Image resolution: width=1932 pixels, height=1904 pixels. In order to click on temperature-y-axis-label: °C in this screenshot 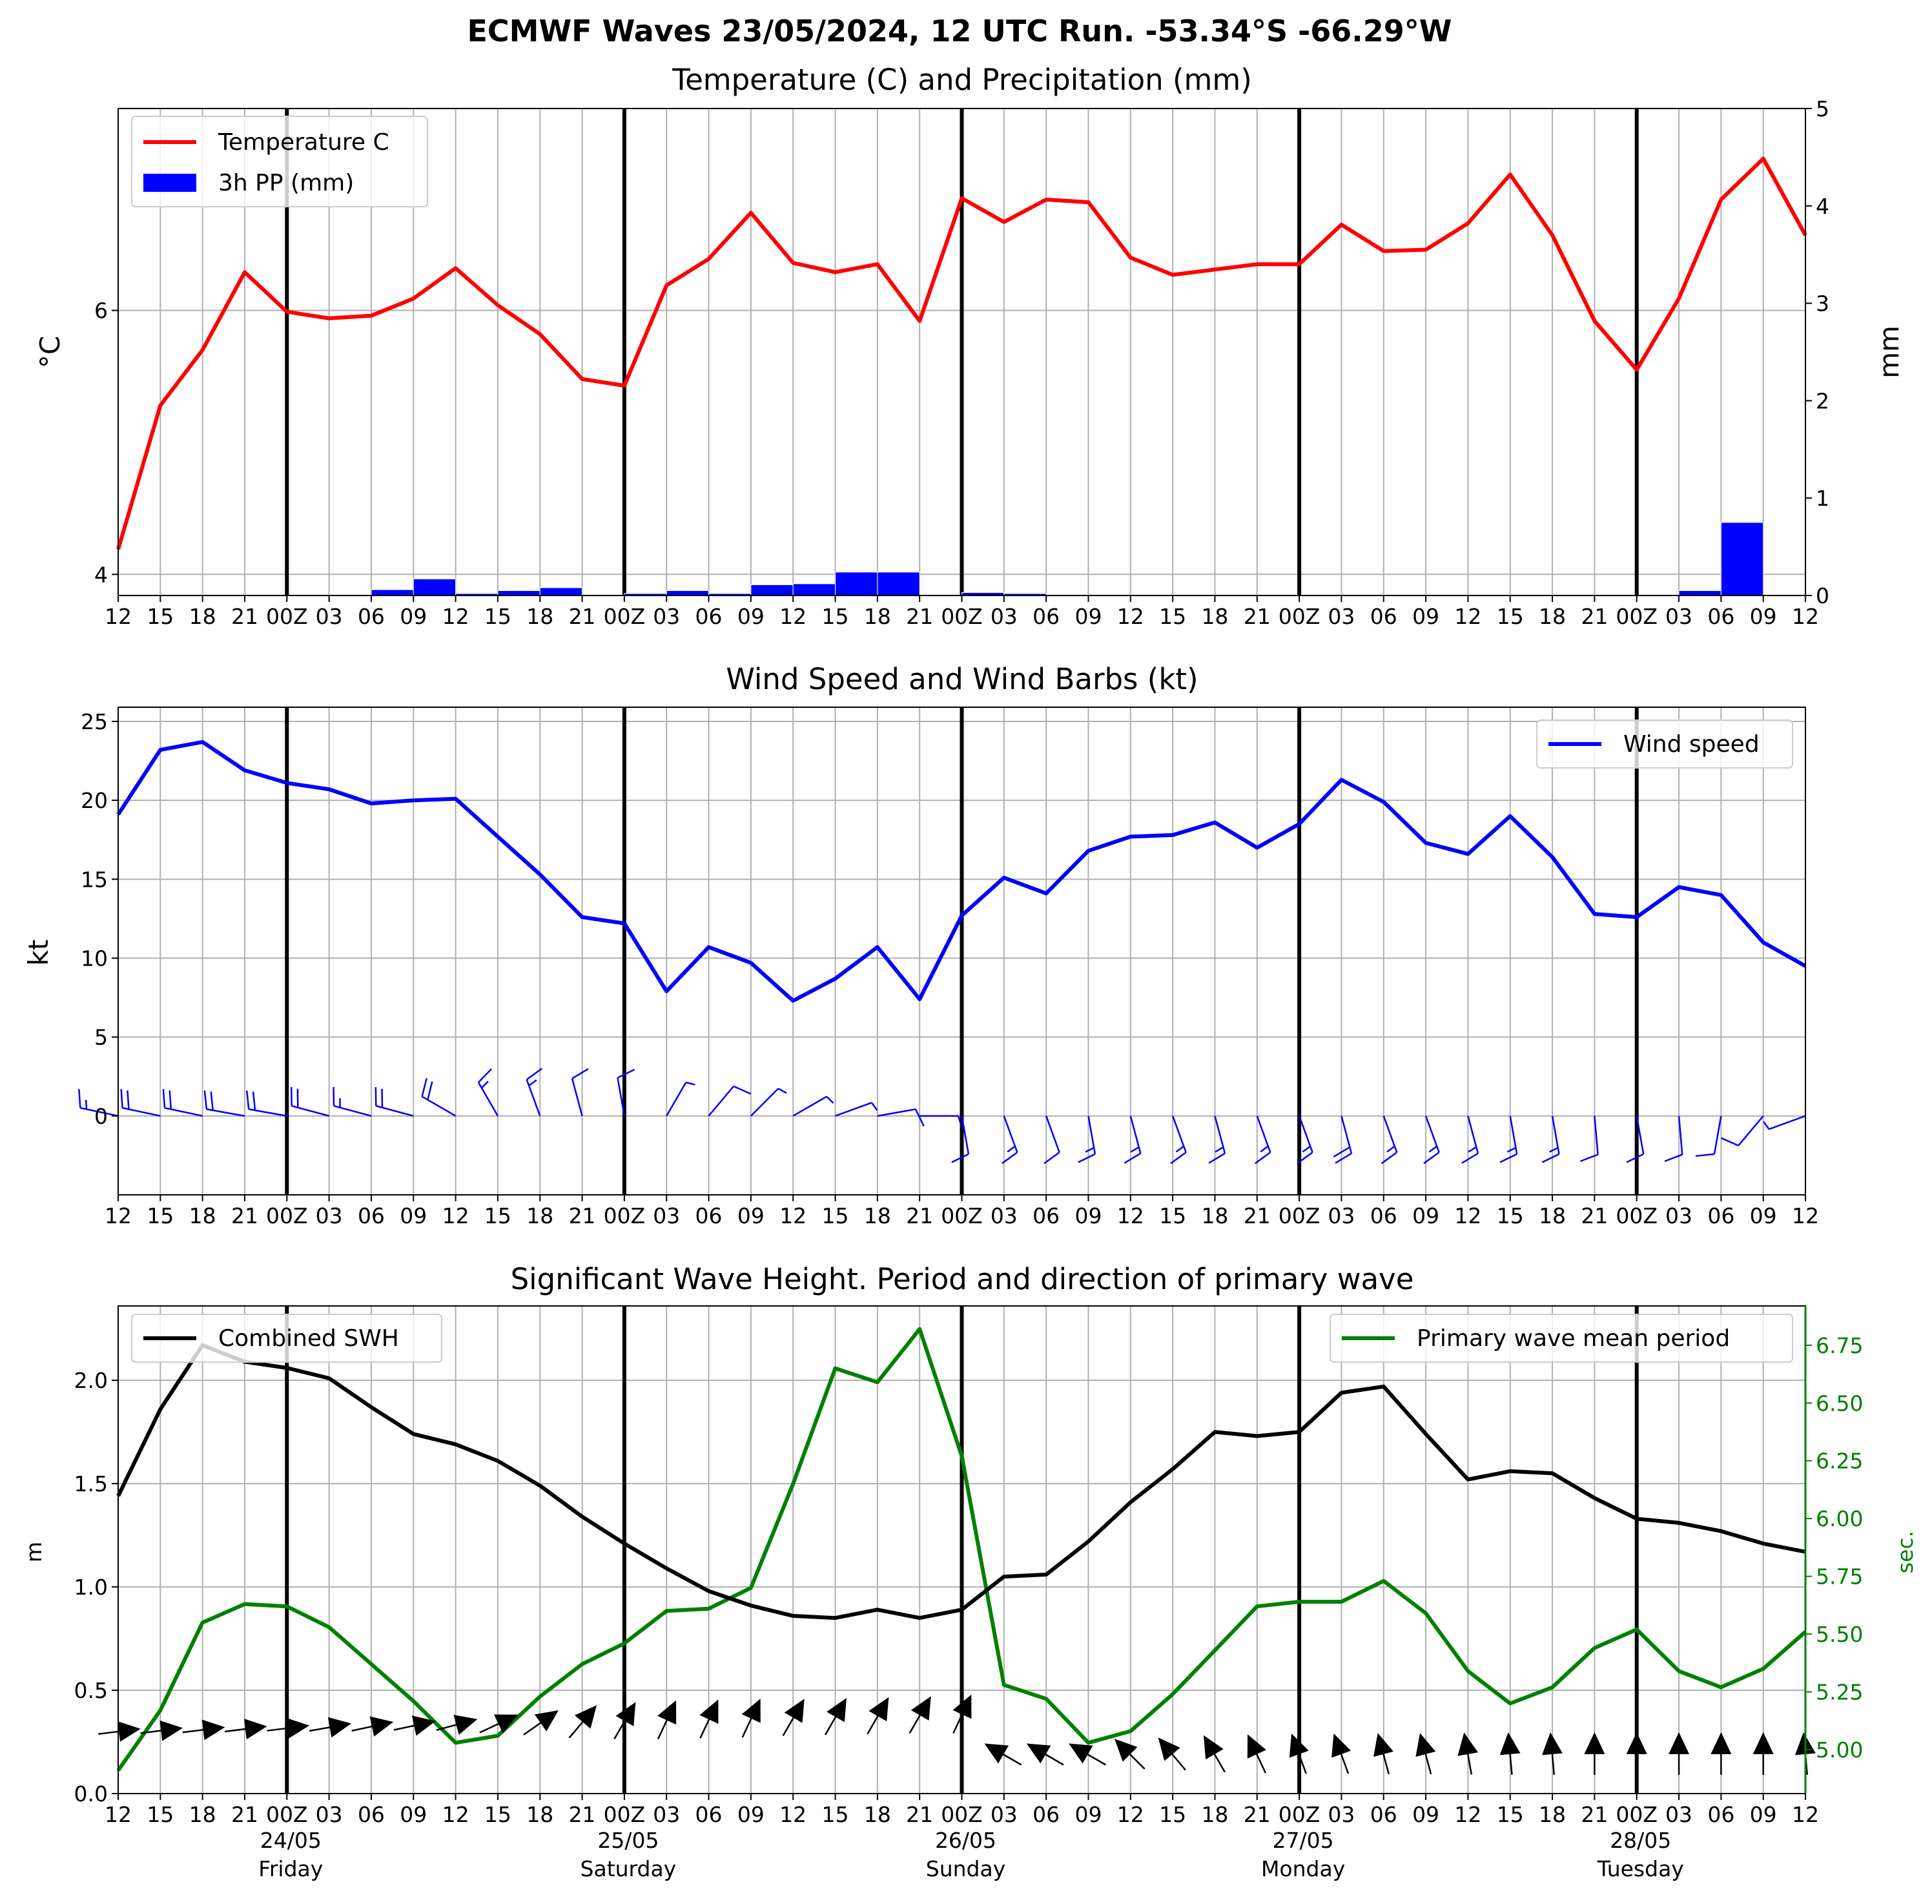, I will do `click(50, 352)`.